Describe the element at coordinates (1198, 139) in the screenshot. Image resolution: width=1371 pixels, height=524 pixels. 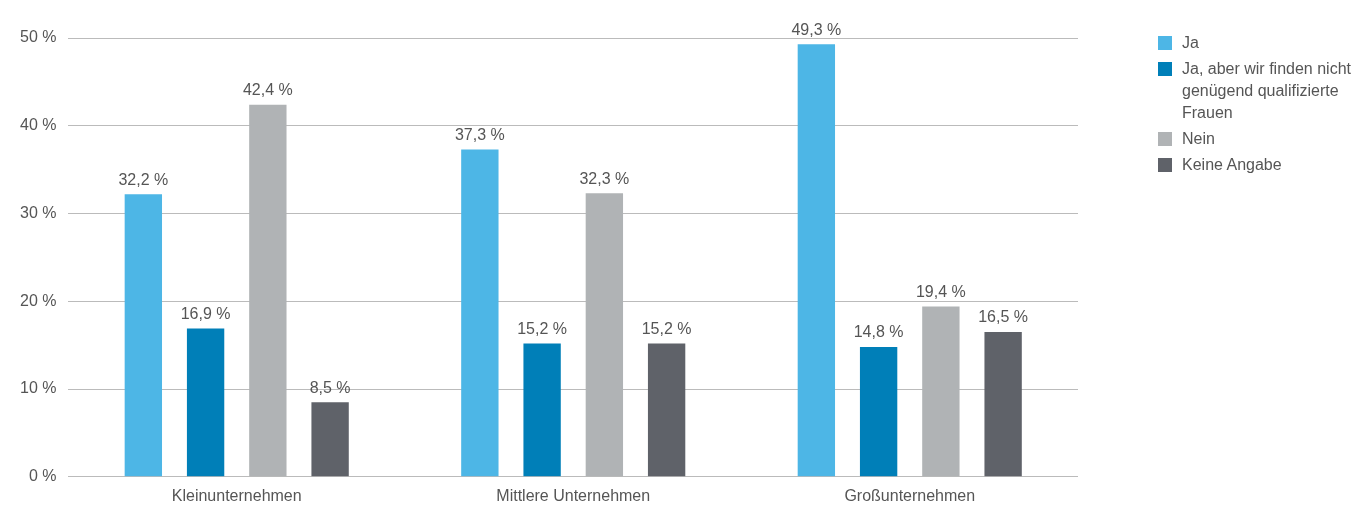
I see `legend-label: Nein` at that location.